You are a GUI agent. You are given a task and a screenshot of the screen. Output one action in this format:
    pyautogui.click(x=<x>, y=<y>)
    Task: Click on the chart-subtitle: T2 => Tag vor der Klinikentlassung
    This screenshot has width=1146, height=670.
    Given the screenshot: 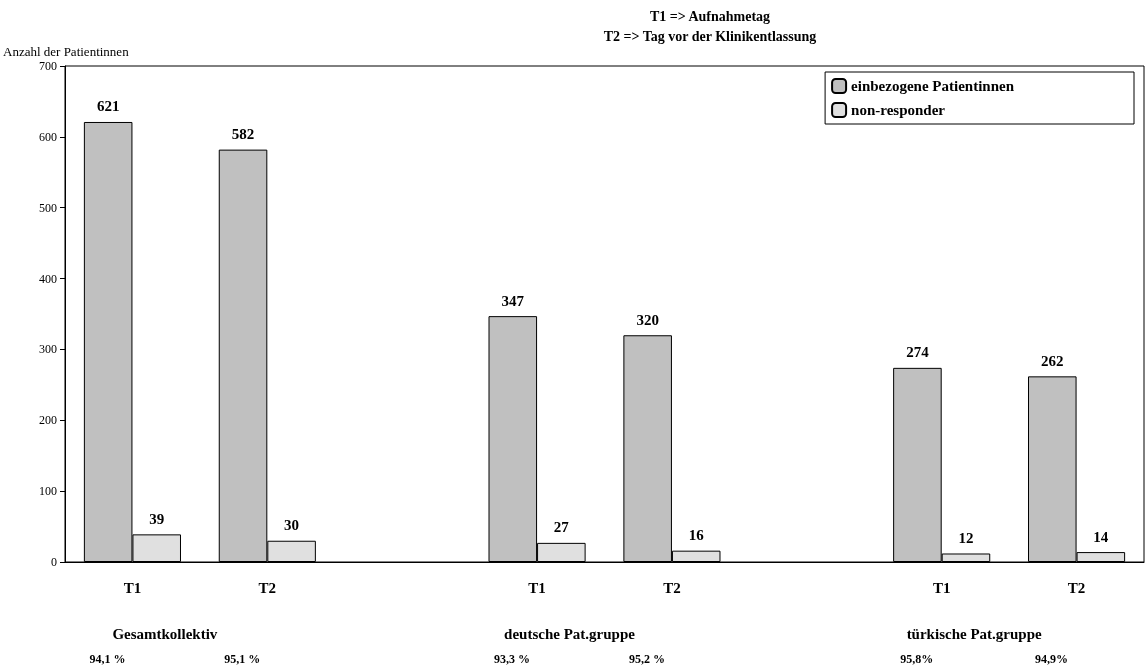 What is the action you would take?
    pyautogui.click(x=710, y=36)
    